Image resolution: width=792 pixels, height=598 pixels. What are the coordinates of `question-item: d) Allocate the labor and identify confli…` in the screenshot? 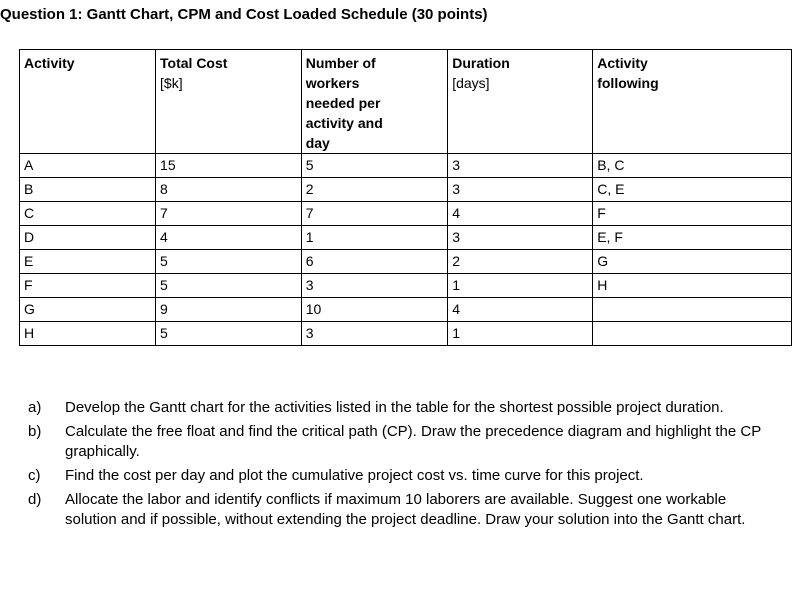 It's located at (403, 510).